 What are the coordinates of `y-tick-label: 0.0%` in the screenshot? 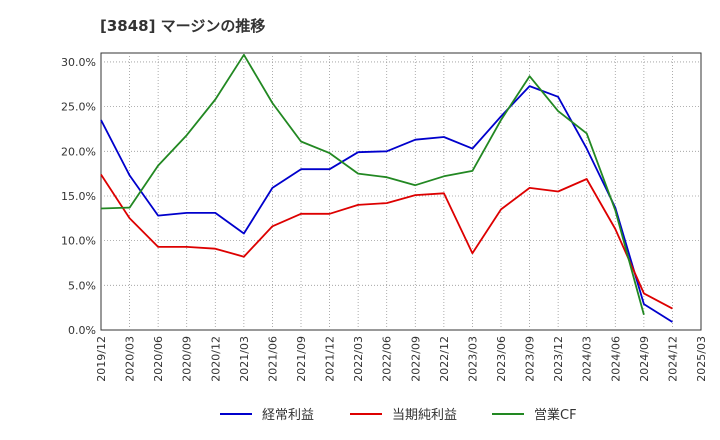 It's located at (82, 330).